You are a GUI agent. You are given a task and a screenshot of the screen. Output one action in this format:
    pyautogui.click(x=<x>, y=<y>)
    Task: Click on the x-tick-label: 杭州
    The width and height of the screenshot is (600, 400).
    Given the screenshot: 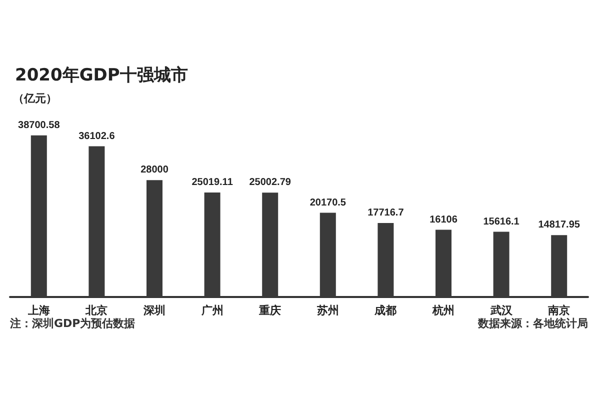 What is the action you would take?
    pyautogui.click(x=443, y=310)
    